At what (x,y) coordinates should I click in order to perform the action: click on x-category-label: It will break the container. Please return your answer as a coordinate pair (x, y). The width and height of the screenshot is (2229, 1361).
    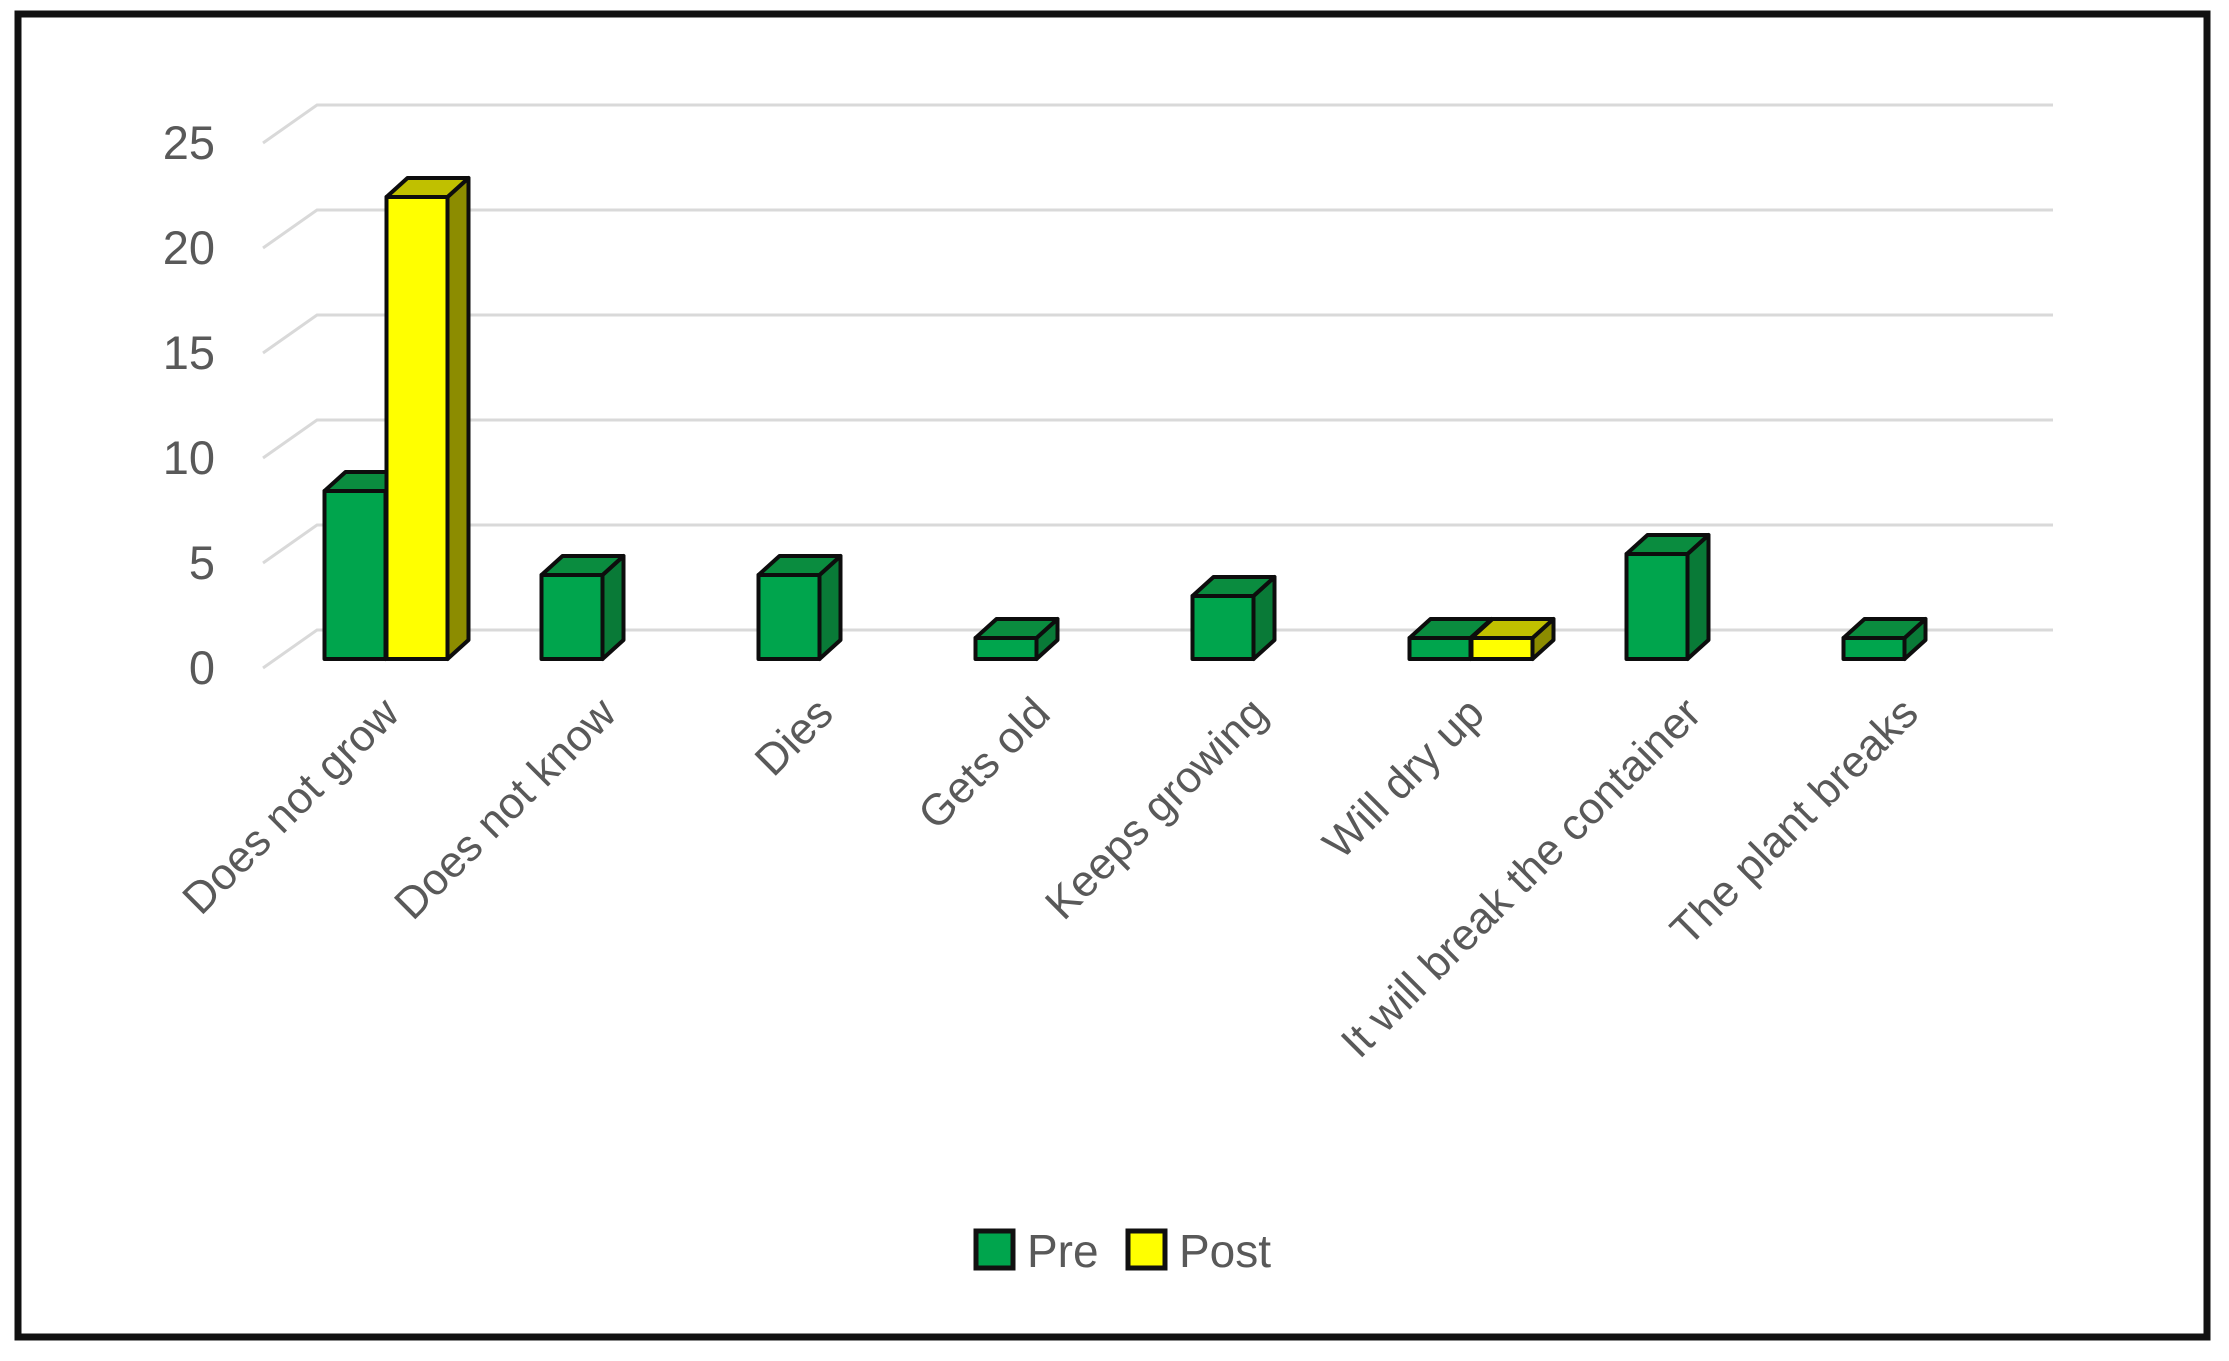
    Looking at the image, I should click on (1521, 877).